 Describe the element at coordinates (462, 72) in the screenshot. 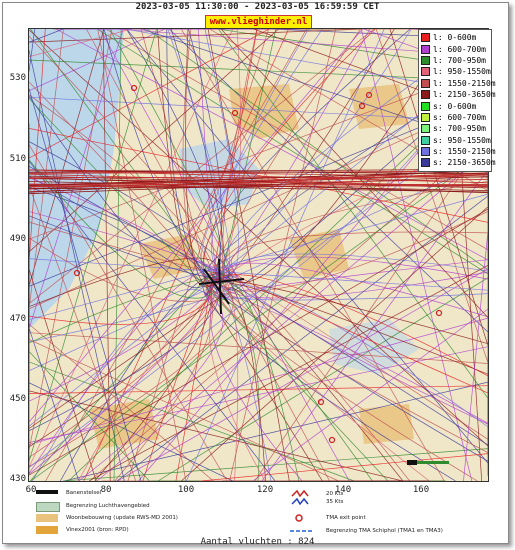

I see `legend-label: l: 950-1550m` at that location.